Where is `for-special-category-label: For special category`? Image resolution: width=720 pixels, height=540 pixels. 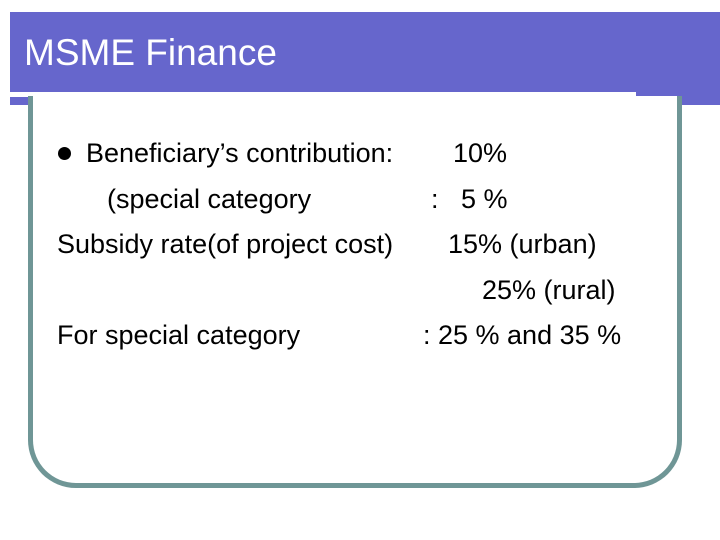 for-special-category-label: For special category is located at coordinates (179, 335).